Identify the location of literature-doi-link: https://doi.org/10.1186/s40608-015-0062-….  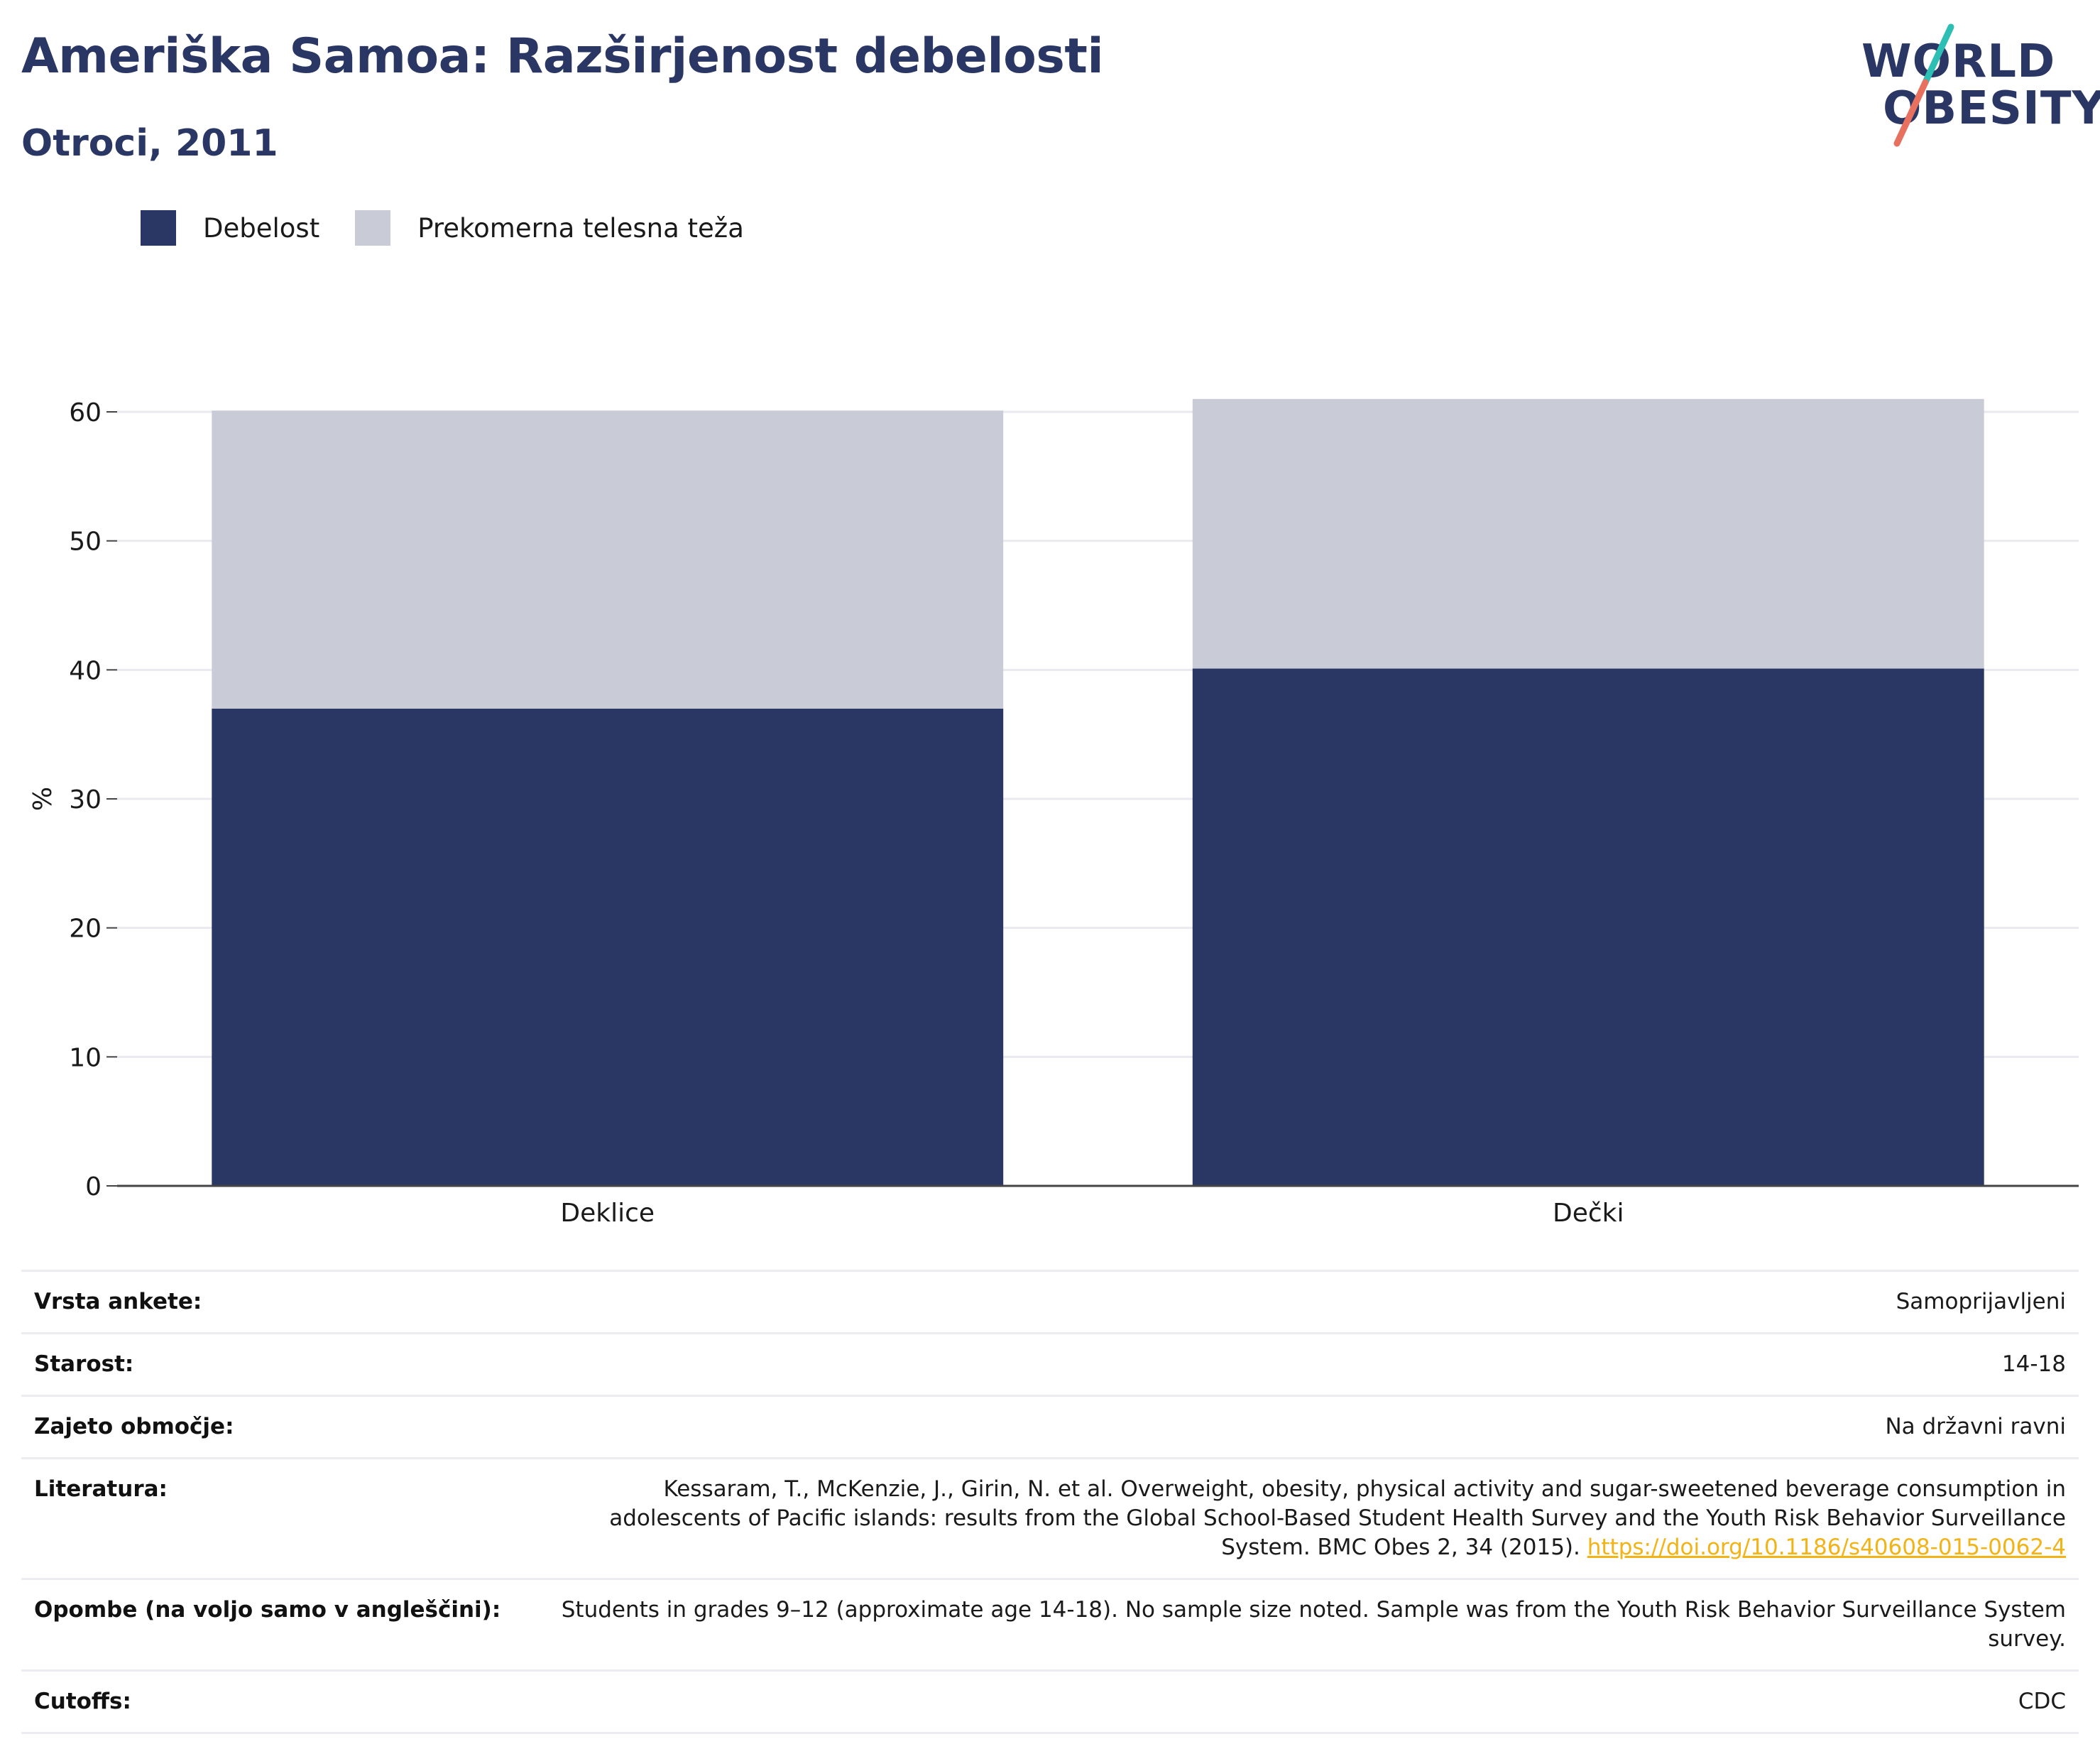
(1826, 1547).